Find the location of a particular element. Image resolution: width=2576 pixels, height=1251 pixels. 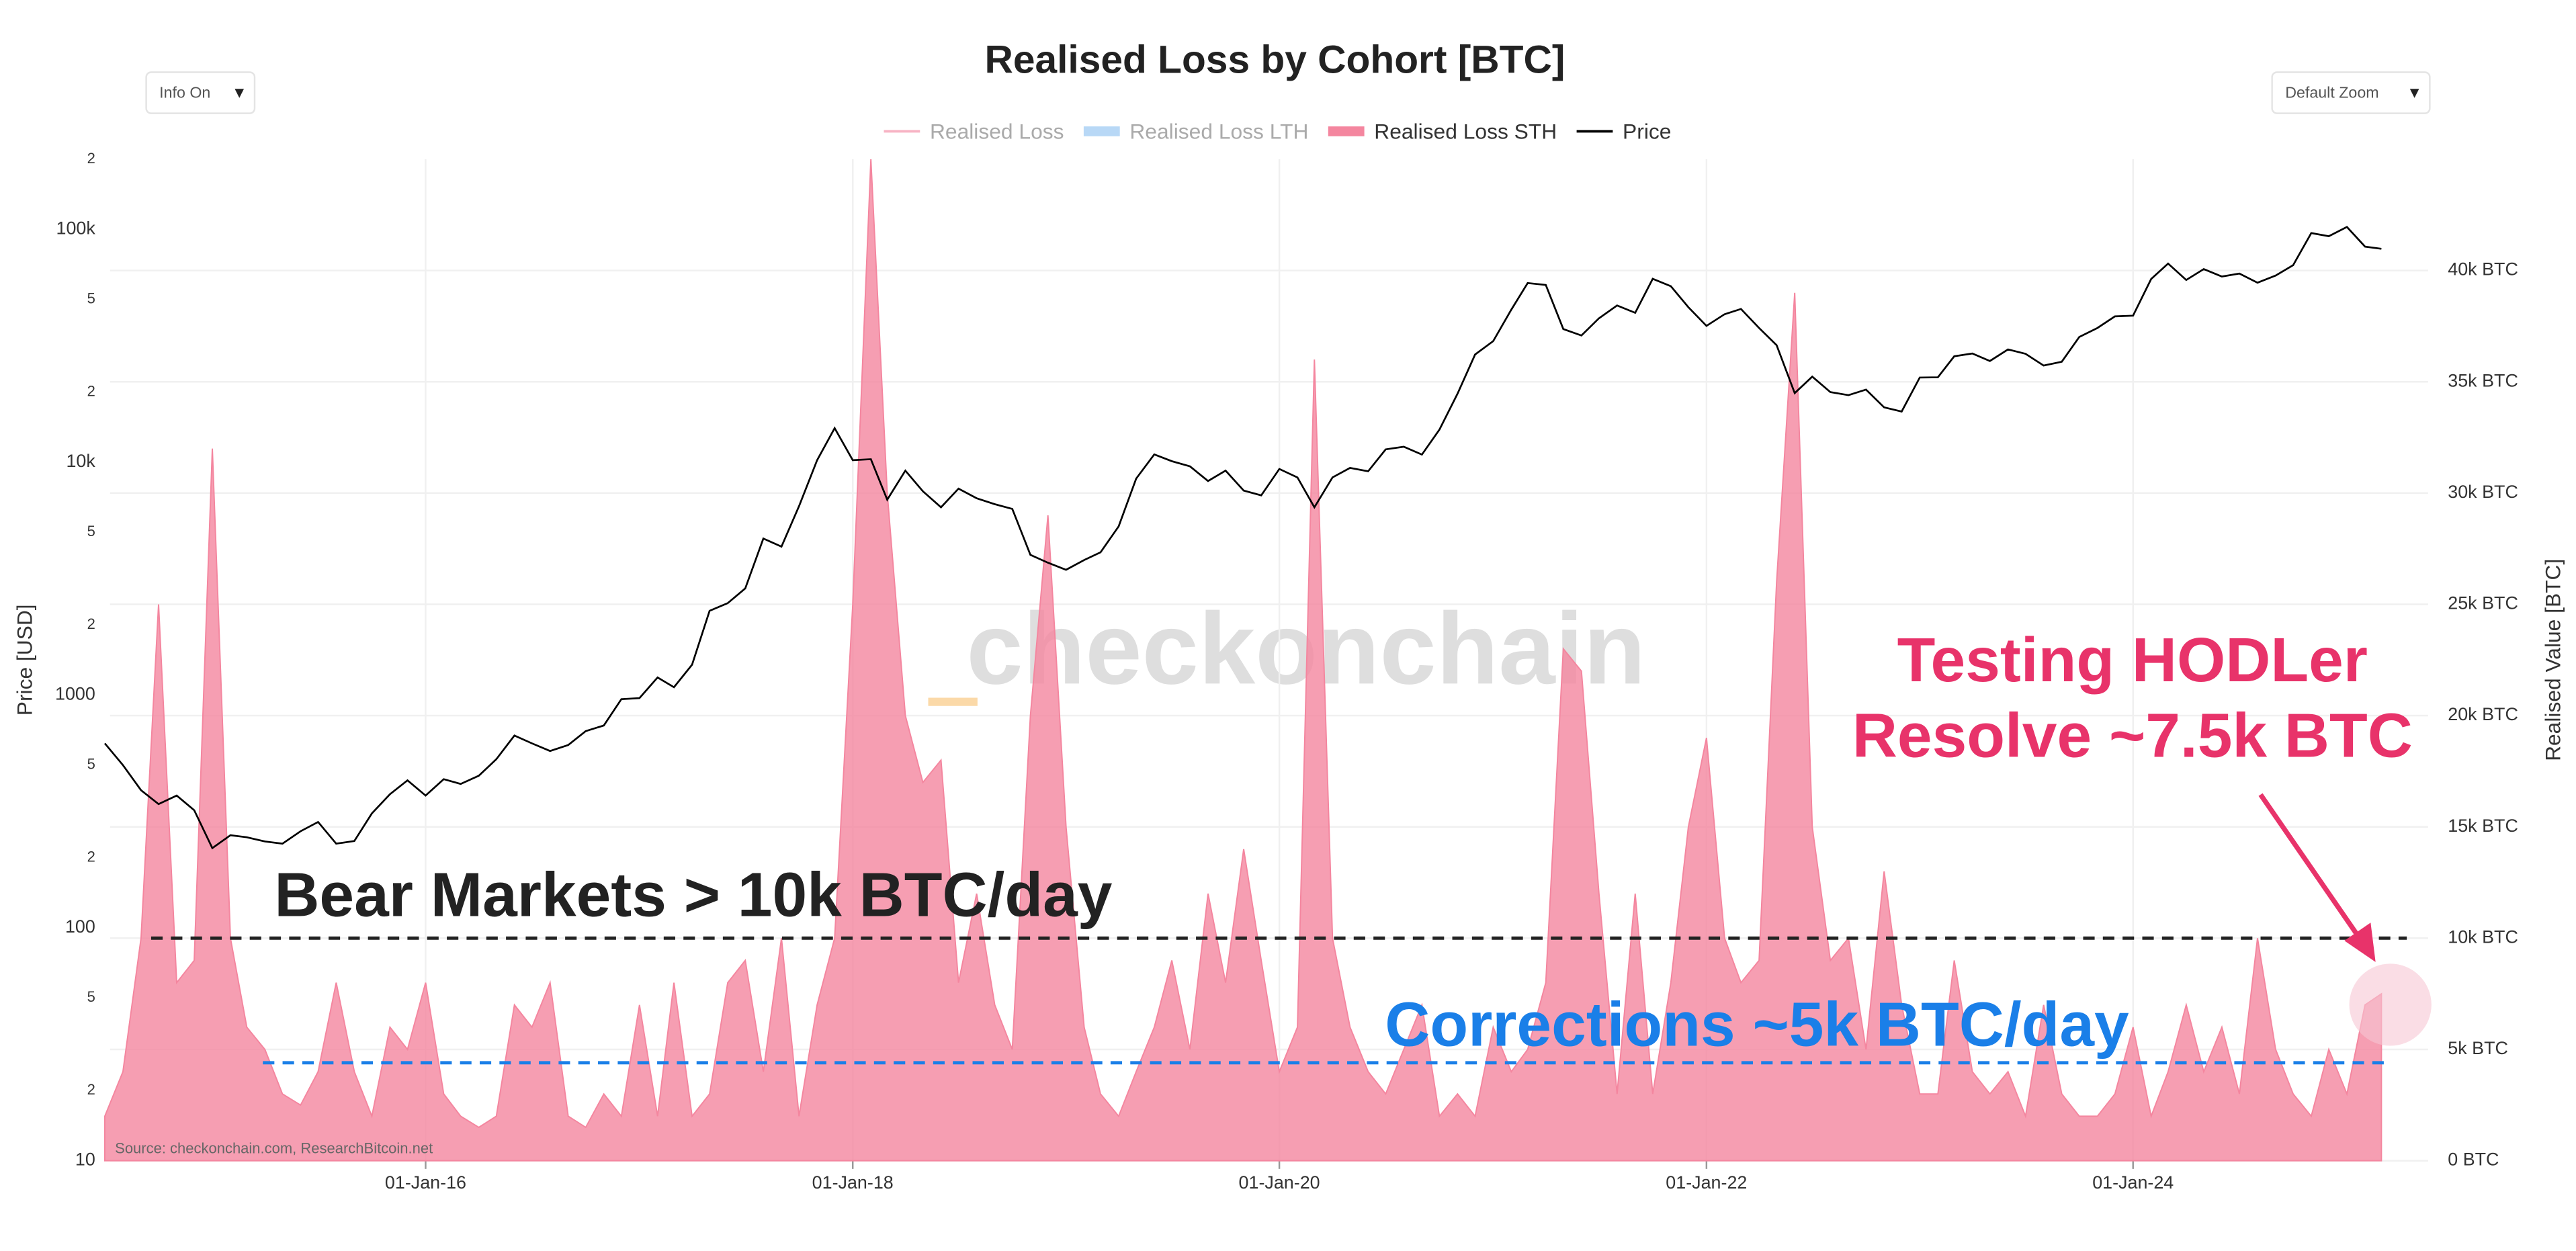

level-label: Bear Markets > 10k BTC/day is located at coordinates (693, 895).